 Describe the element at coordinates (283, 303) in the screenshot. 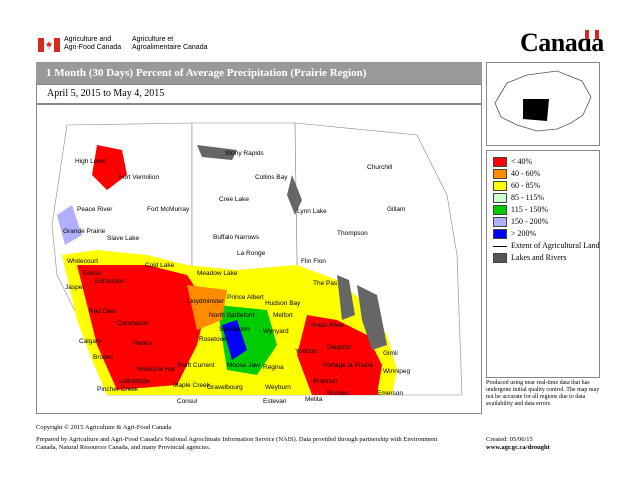

I see `city-label: Hudson Bay` at that location.